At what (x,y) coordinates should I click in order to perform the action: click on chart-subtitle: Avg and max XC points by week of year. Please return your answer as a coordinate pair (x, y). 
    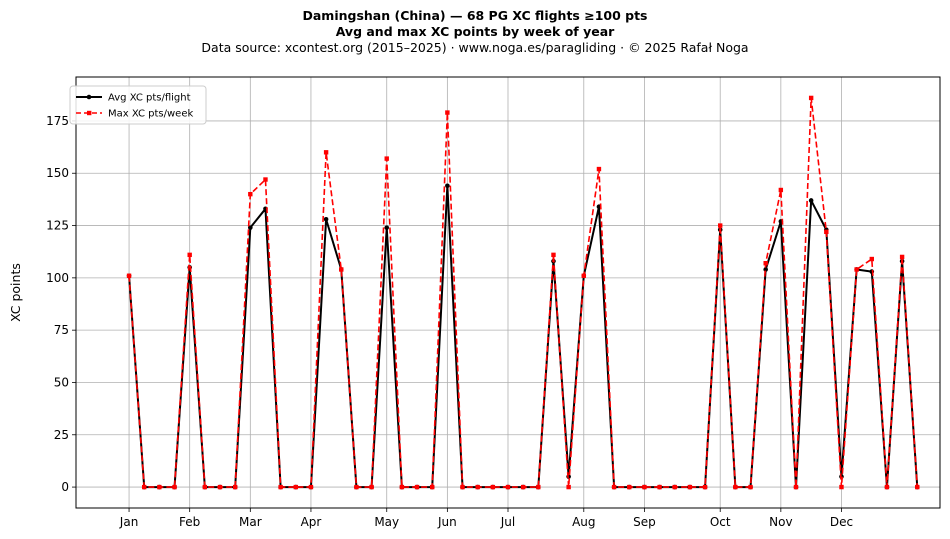
    Looking at the image, I should click on (475, 31).